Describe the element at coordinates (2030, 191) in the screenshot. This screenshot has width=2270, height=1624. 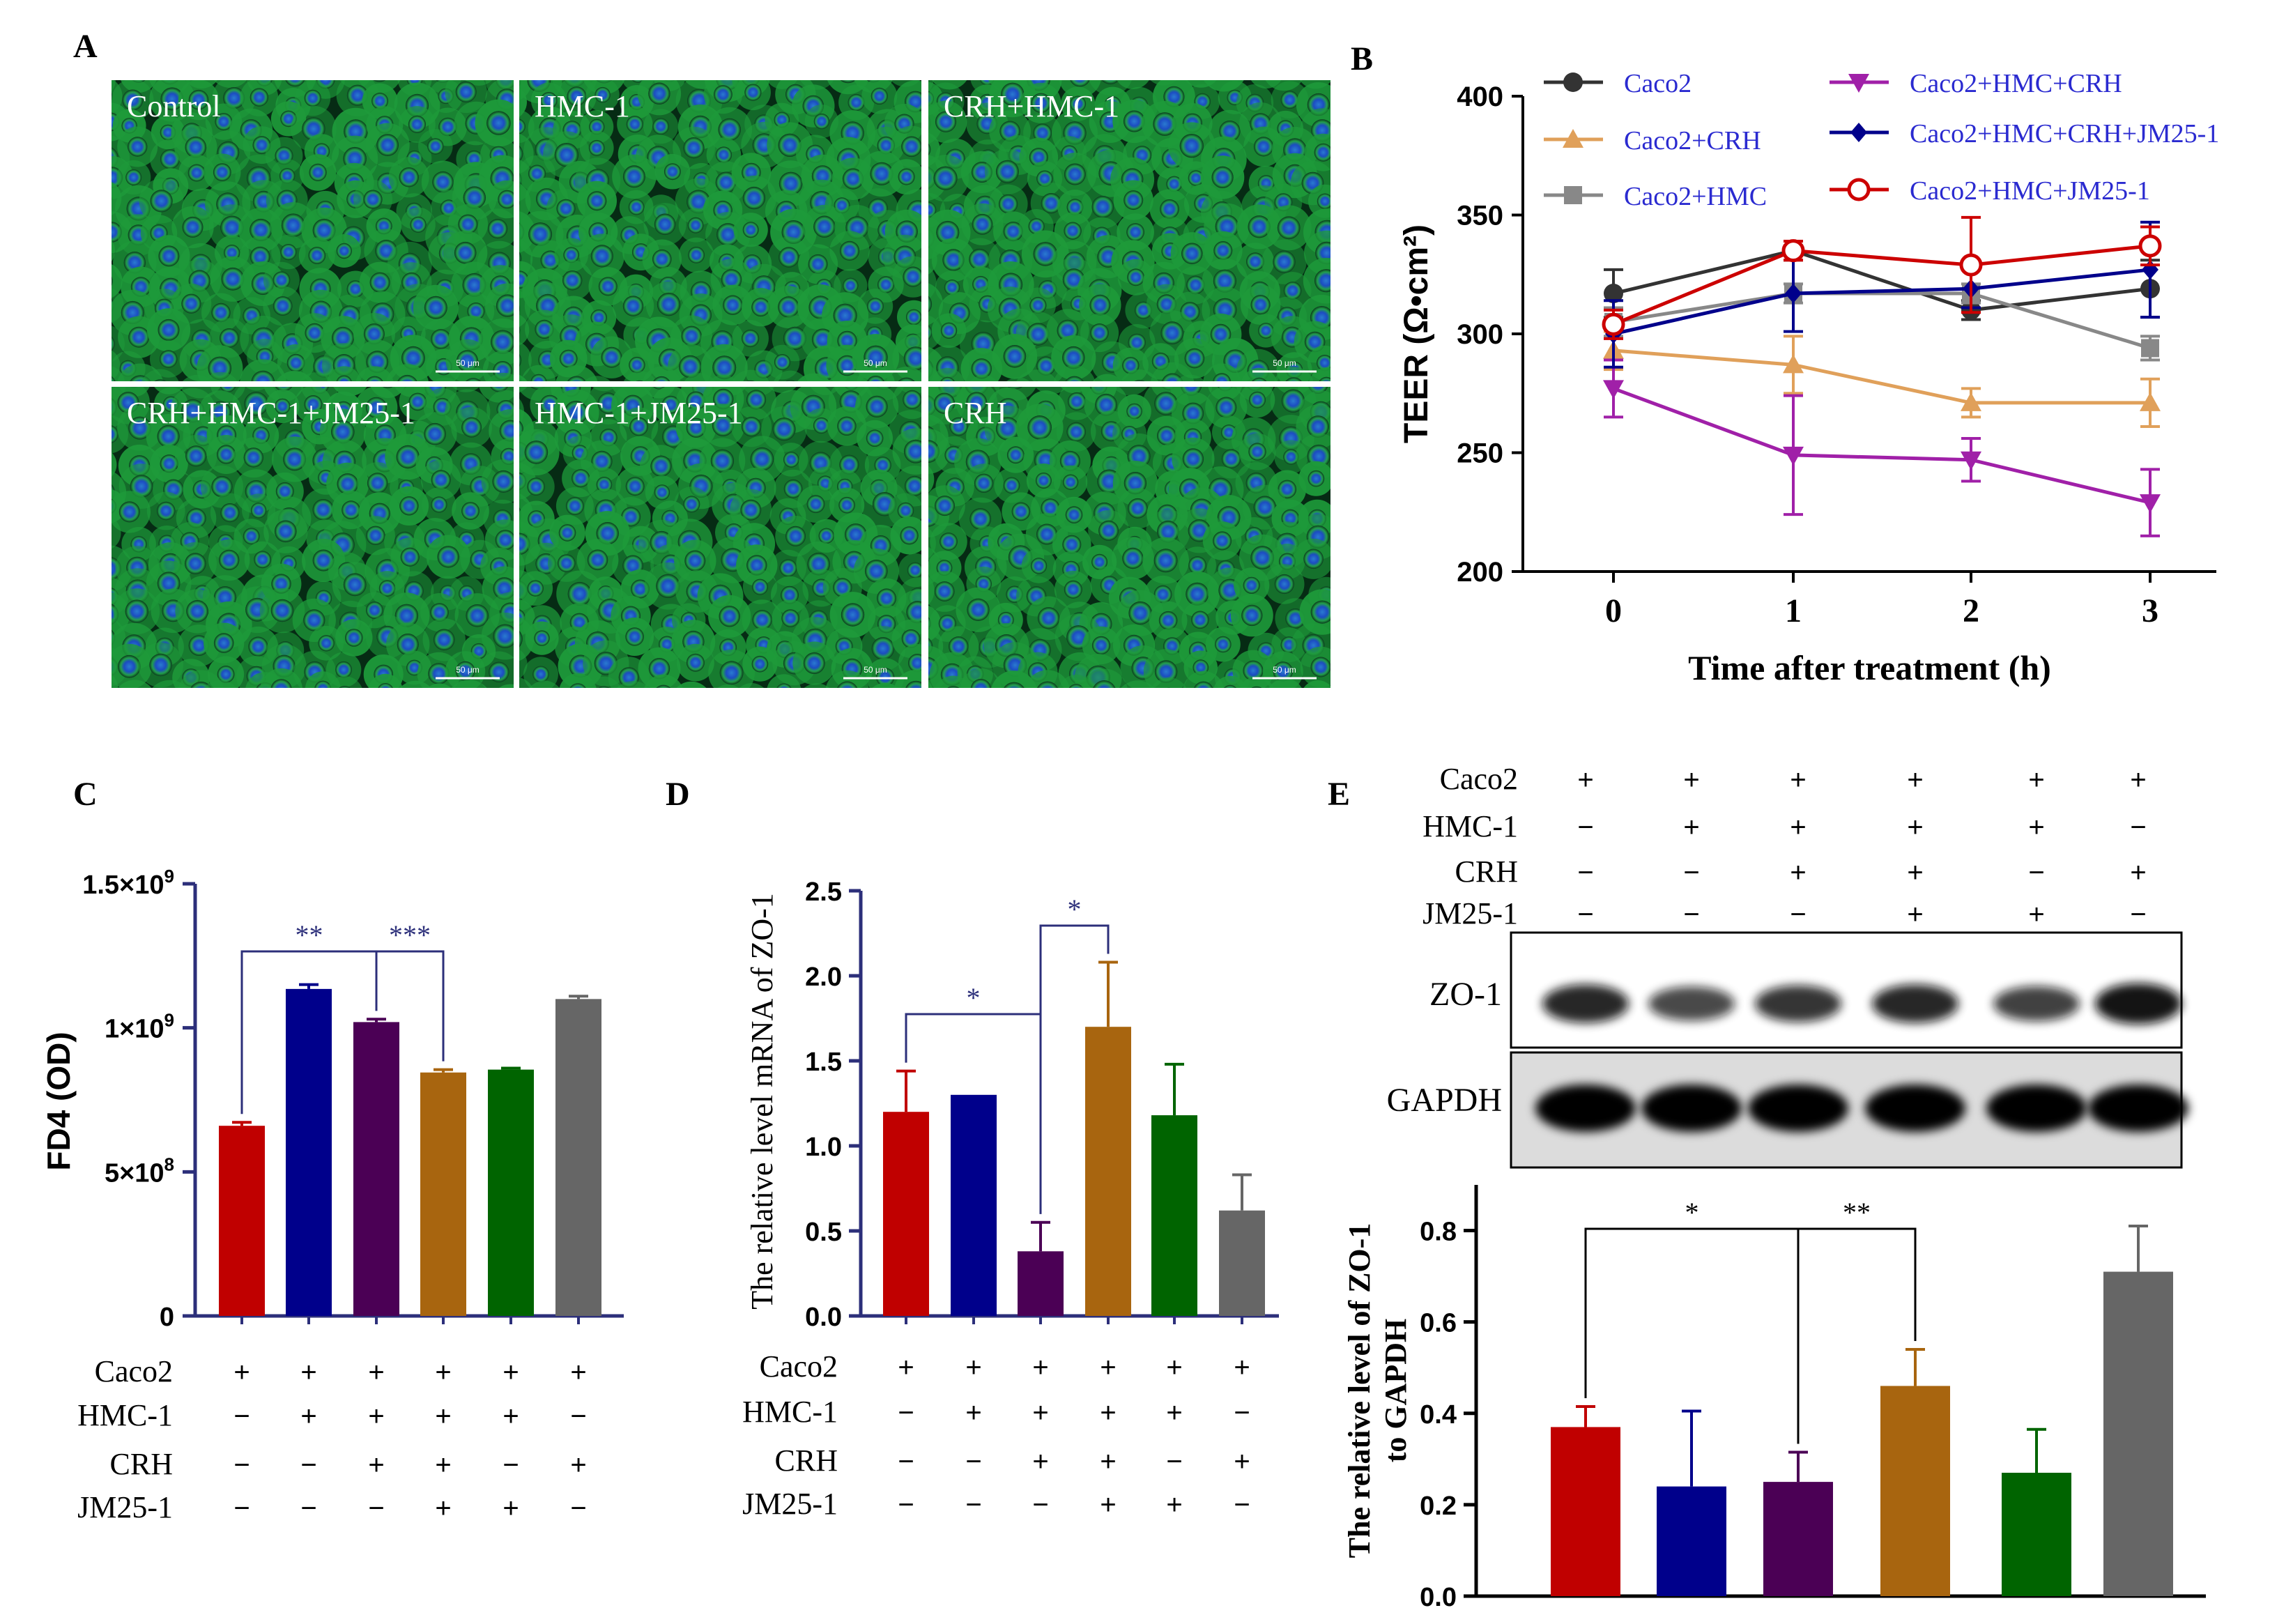
I see `legend-label: Caco2+HMC+JM25-1` at that location.